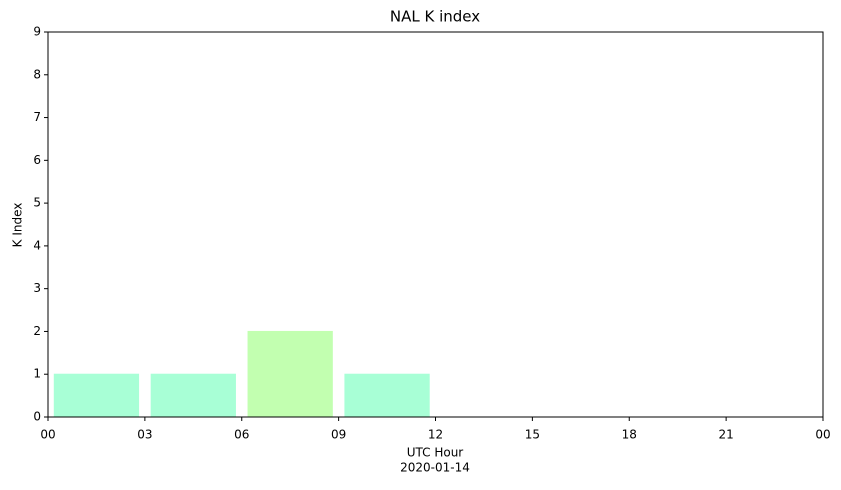  What do you see at coordinates (37, 74) in the screenshot?
I see `y-tick-label: 8` at bounding box center [37, 74].